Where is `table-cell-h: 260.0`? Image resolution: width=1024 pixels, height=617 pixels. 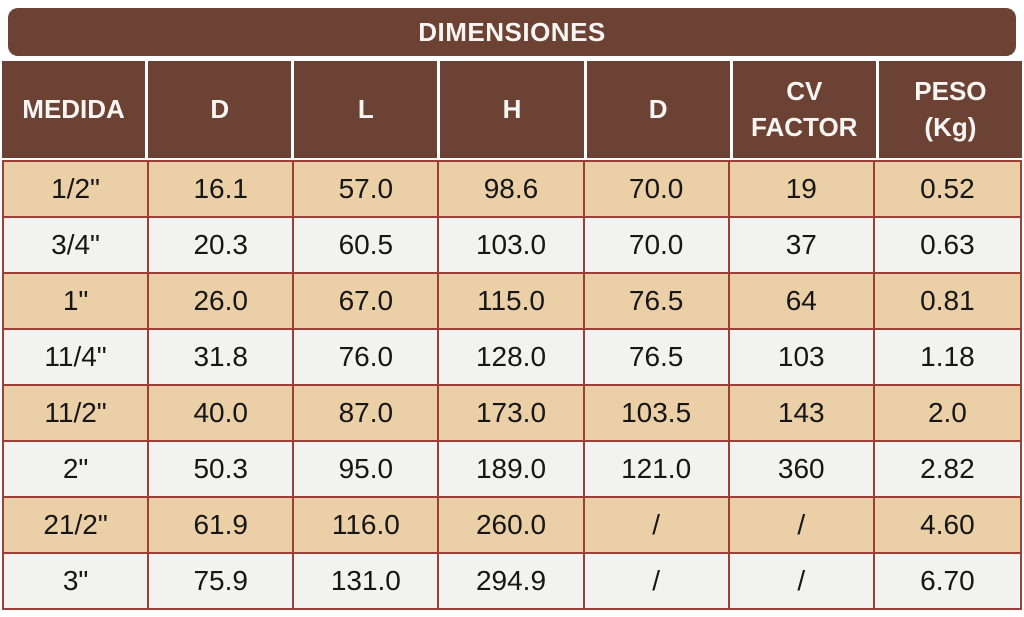 table-cell-h: 260.0 is located at coordinates (512, 525).